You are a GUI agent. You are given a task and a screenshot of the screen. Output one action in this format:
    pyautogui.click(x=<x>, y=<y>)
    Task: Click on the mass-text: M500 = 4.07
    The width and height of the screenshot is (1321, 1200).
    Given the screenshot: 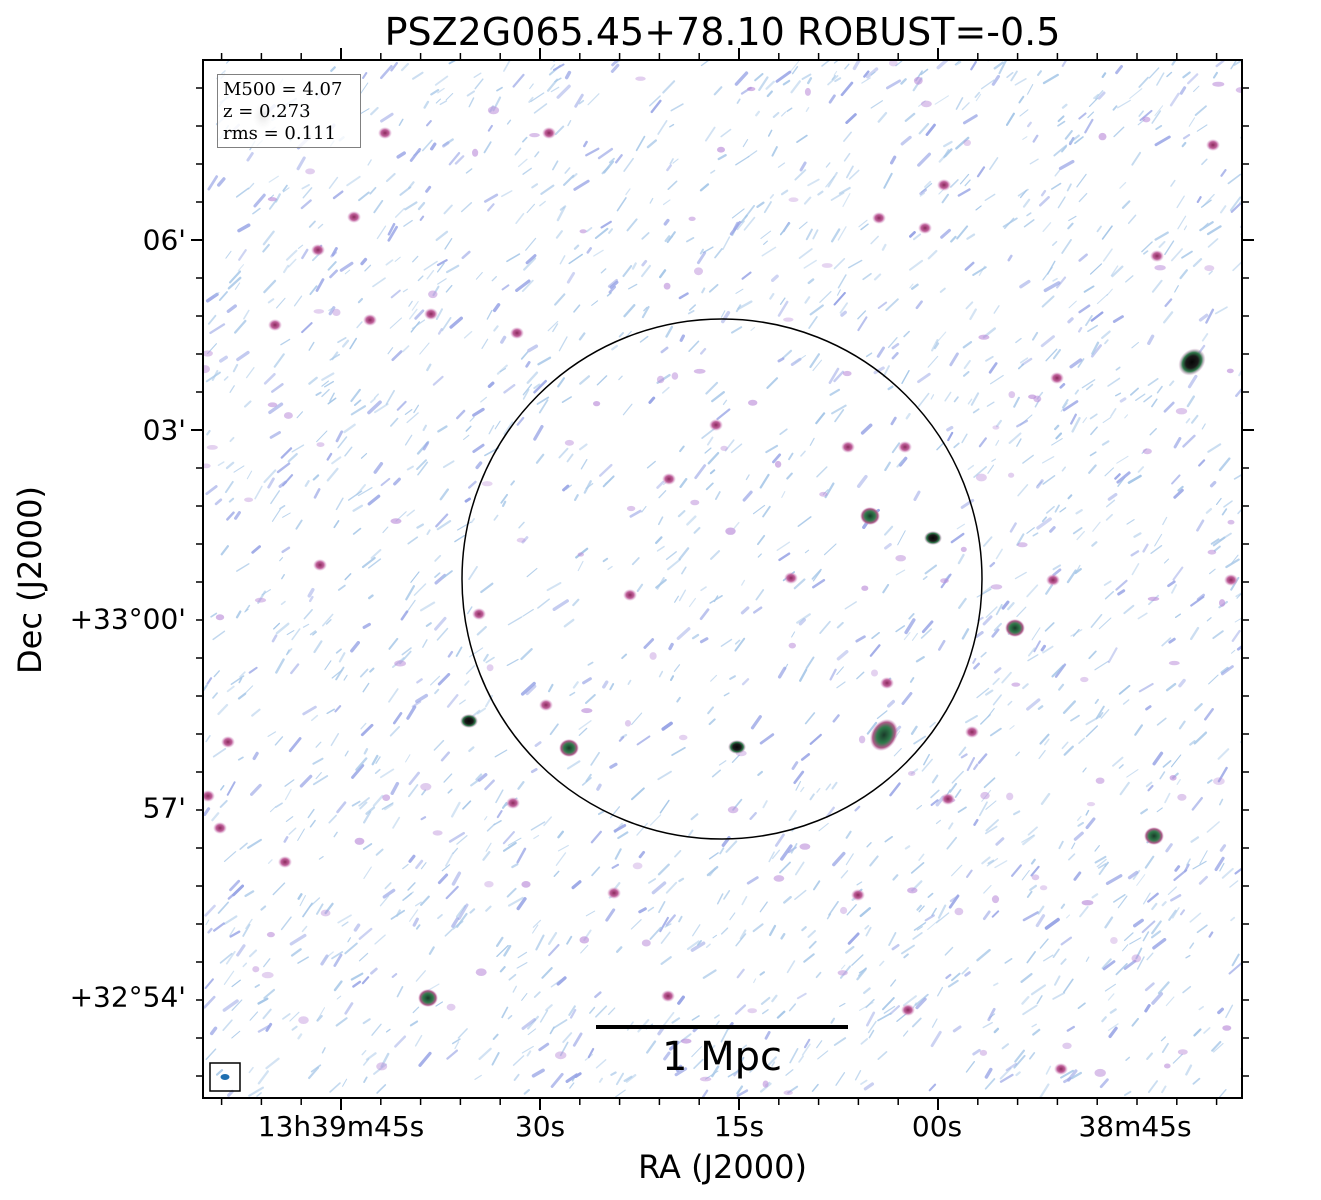 What is the action you would take?
    pyautogui.click(x=283, y=89)
    